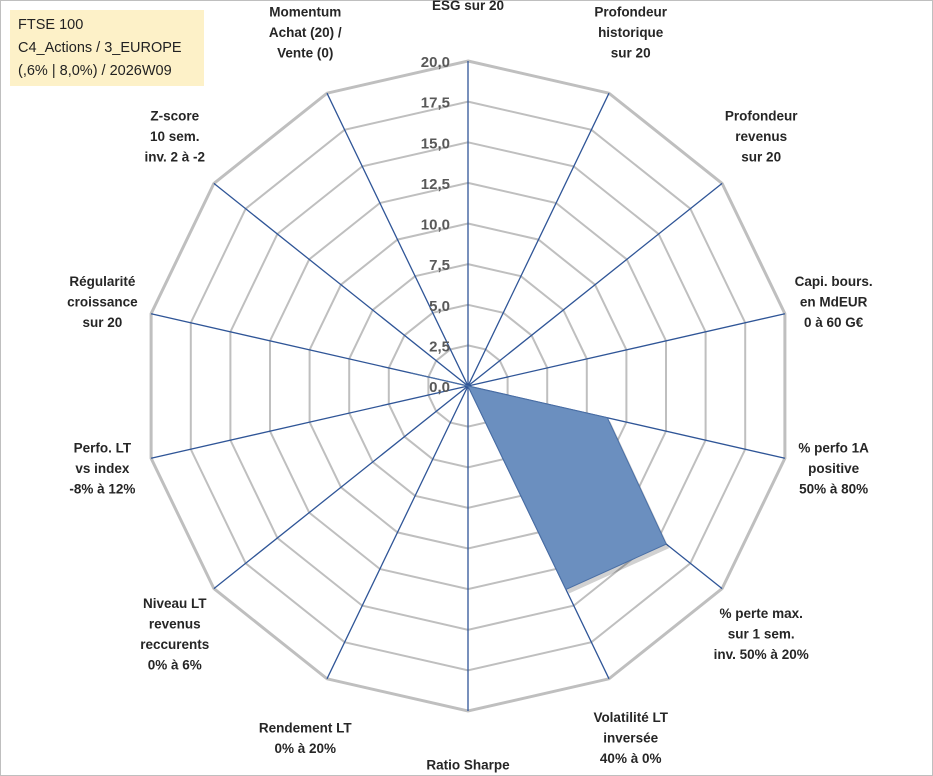 The width and height of the screenshot is (933, 776). I want to click on tick-label: 17,5, so click(435, 103).